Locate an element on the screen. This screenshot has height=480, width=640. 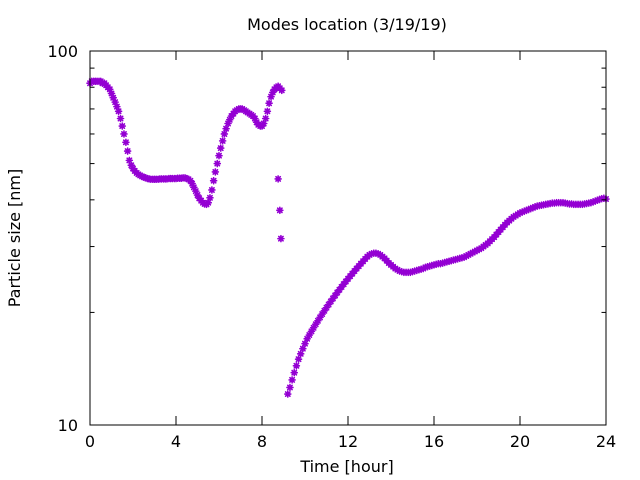
x-tick-label: 12 is located at coordinates (348, 441).